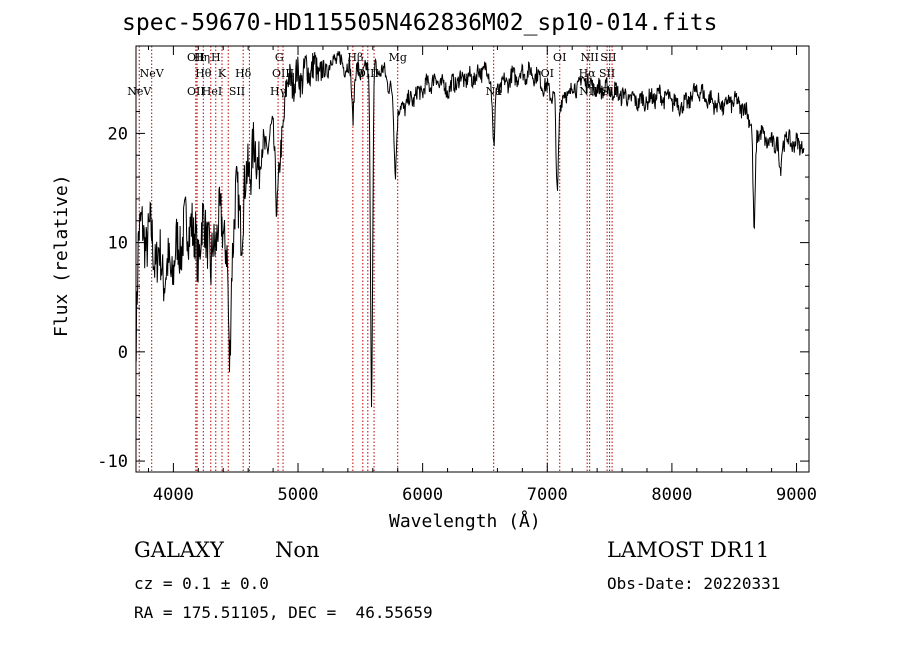 The image size is (900, 649). What do you see at coordinates (179, 550) in the screenshot?
I see `object-class: GALAXY` at bounding box center [179, 550].